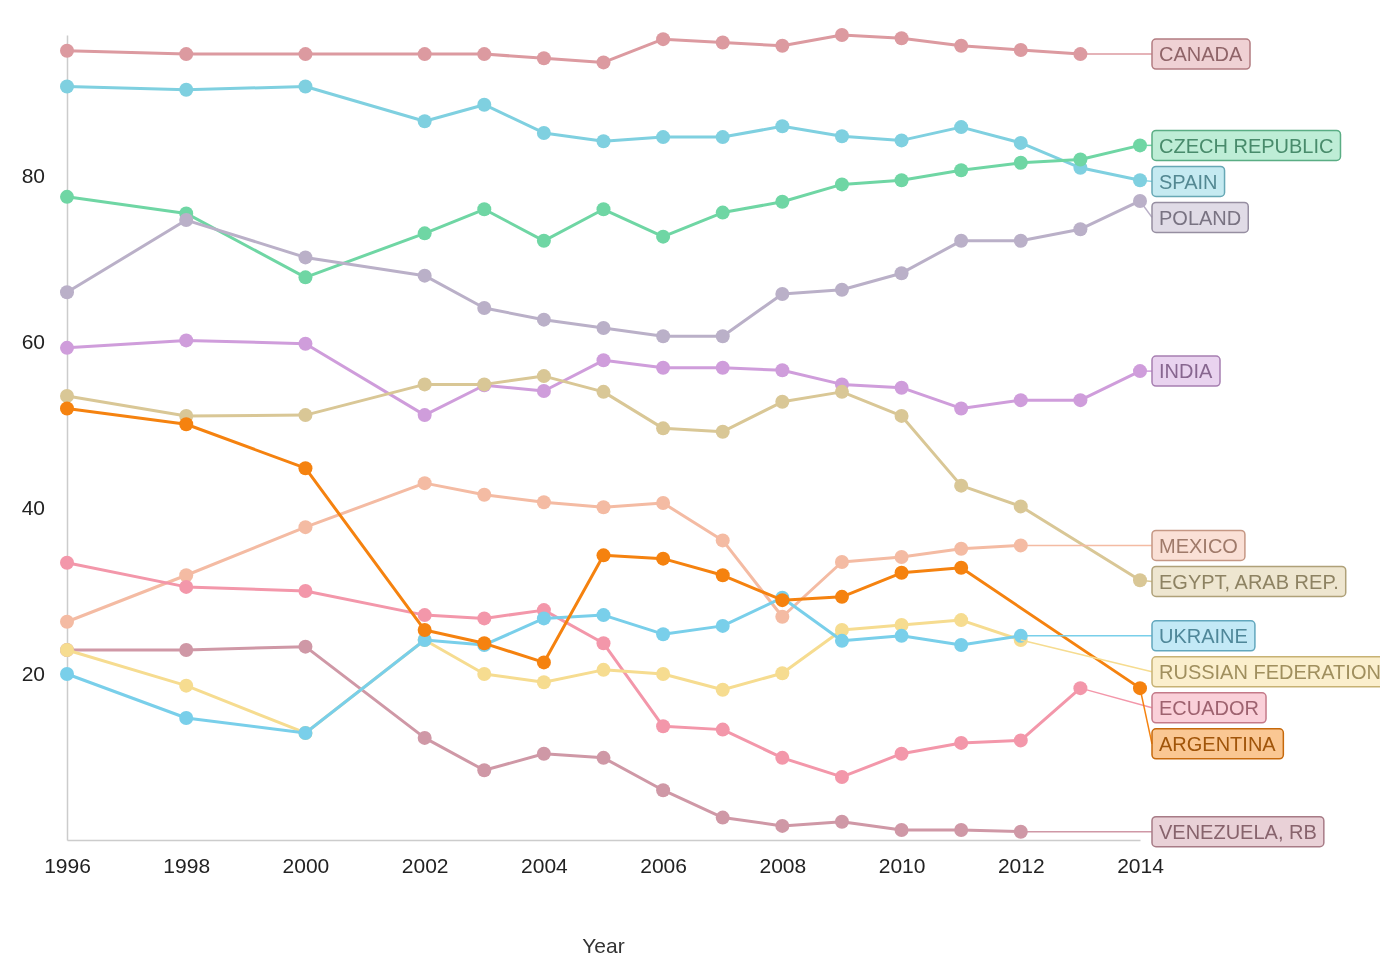 This screenshot has height=965, width=1380. Describe the element at coordinates (1186, 371) in the screenshot. I see `legend-label: INDIA` at that location.